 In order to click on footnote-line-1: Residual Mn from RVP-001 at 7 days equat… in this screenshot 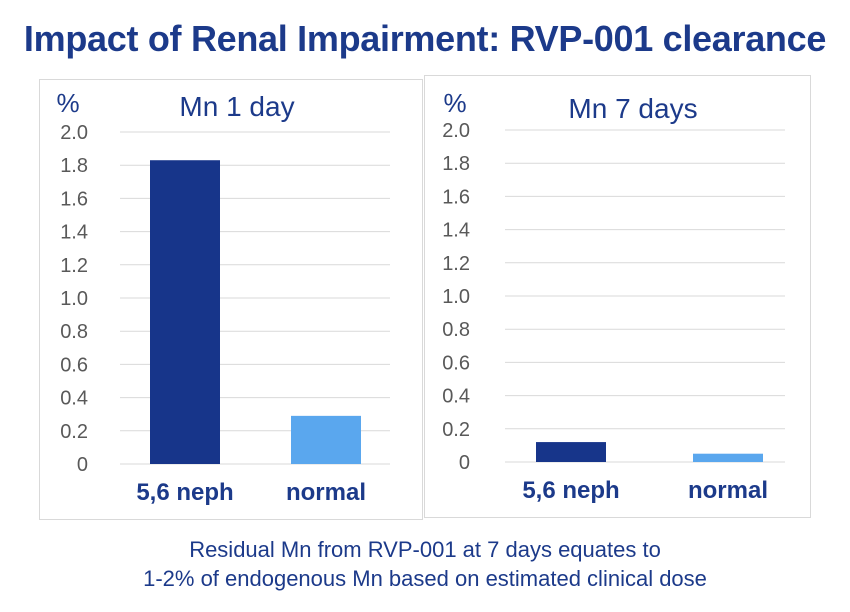, I will do `click(425, 549)`.